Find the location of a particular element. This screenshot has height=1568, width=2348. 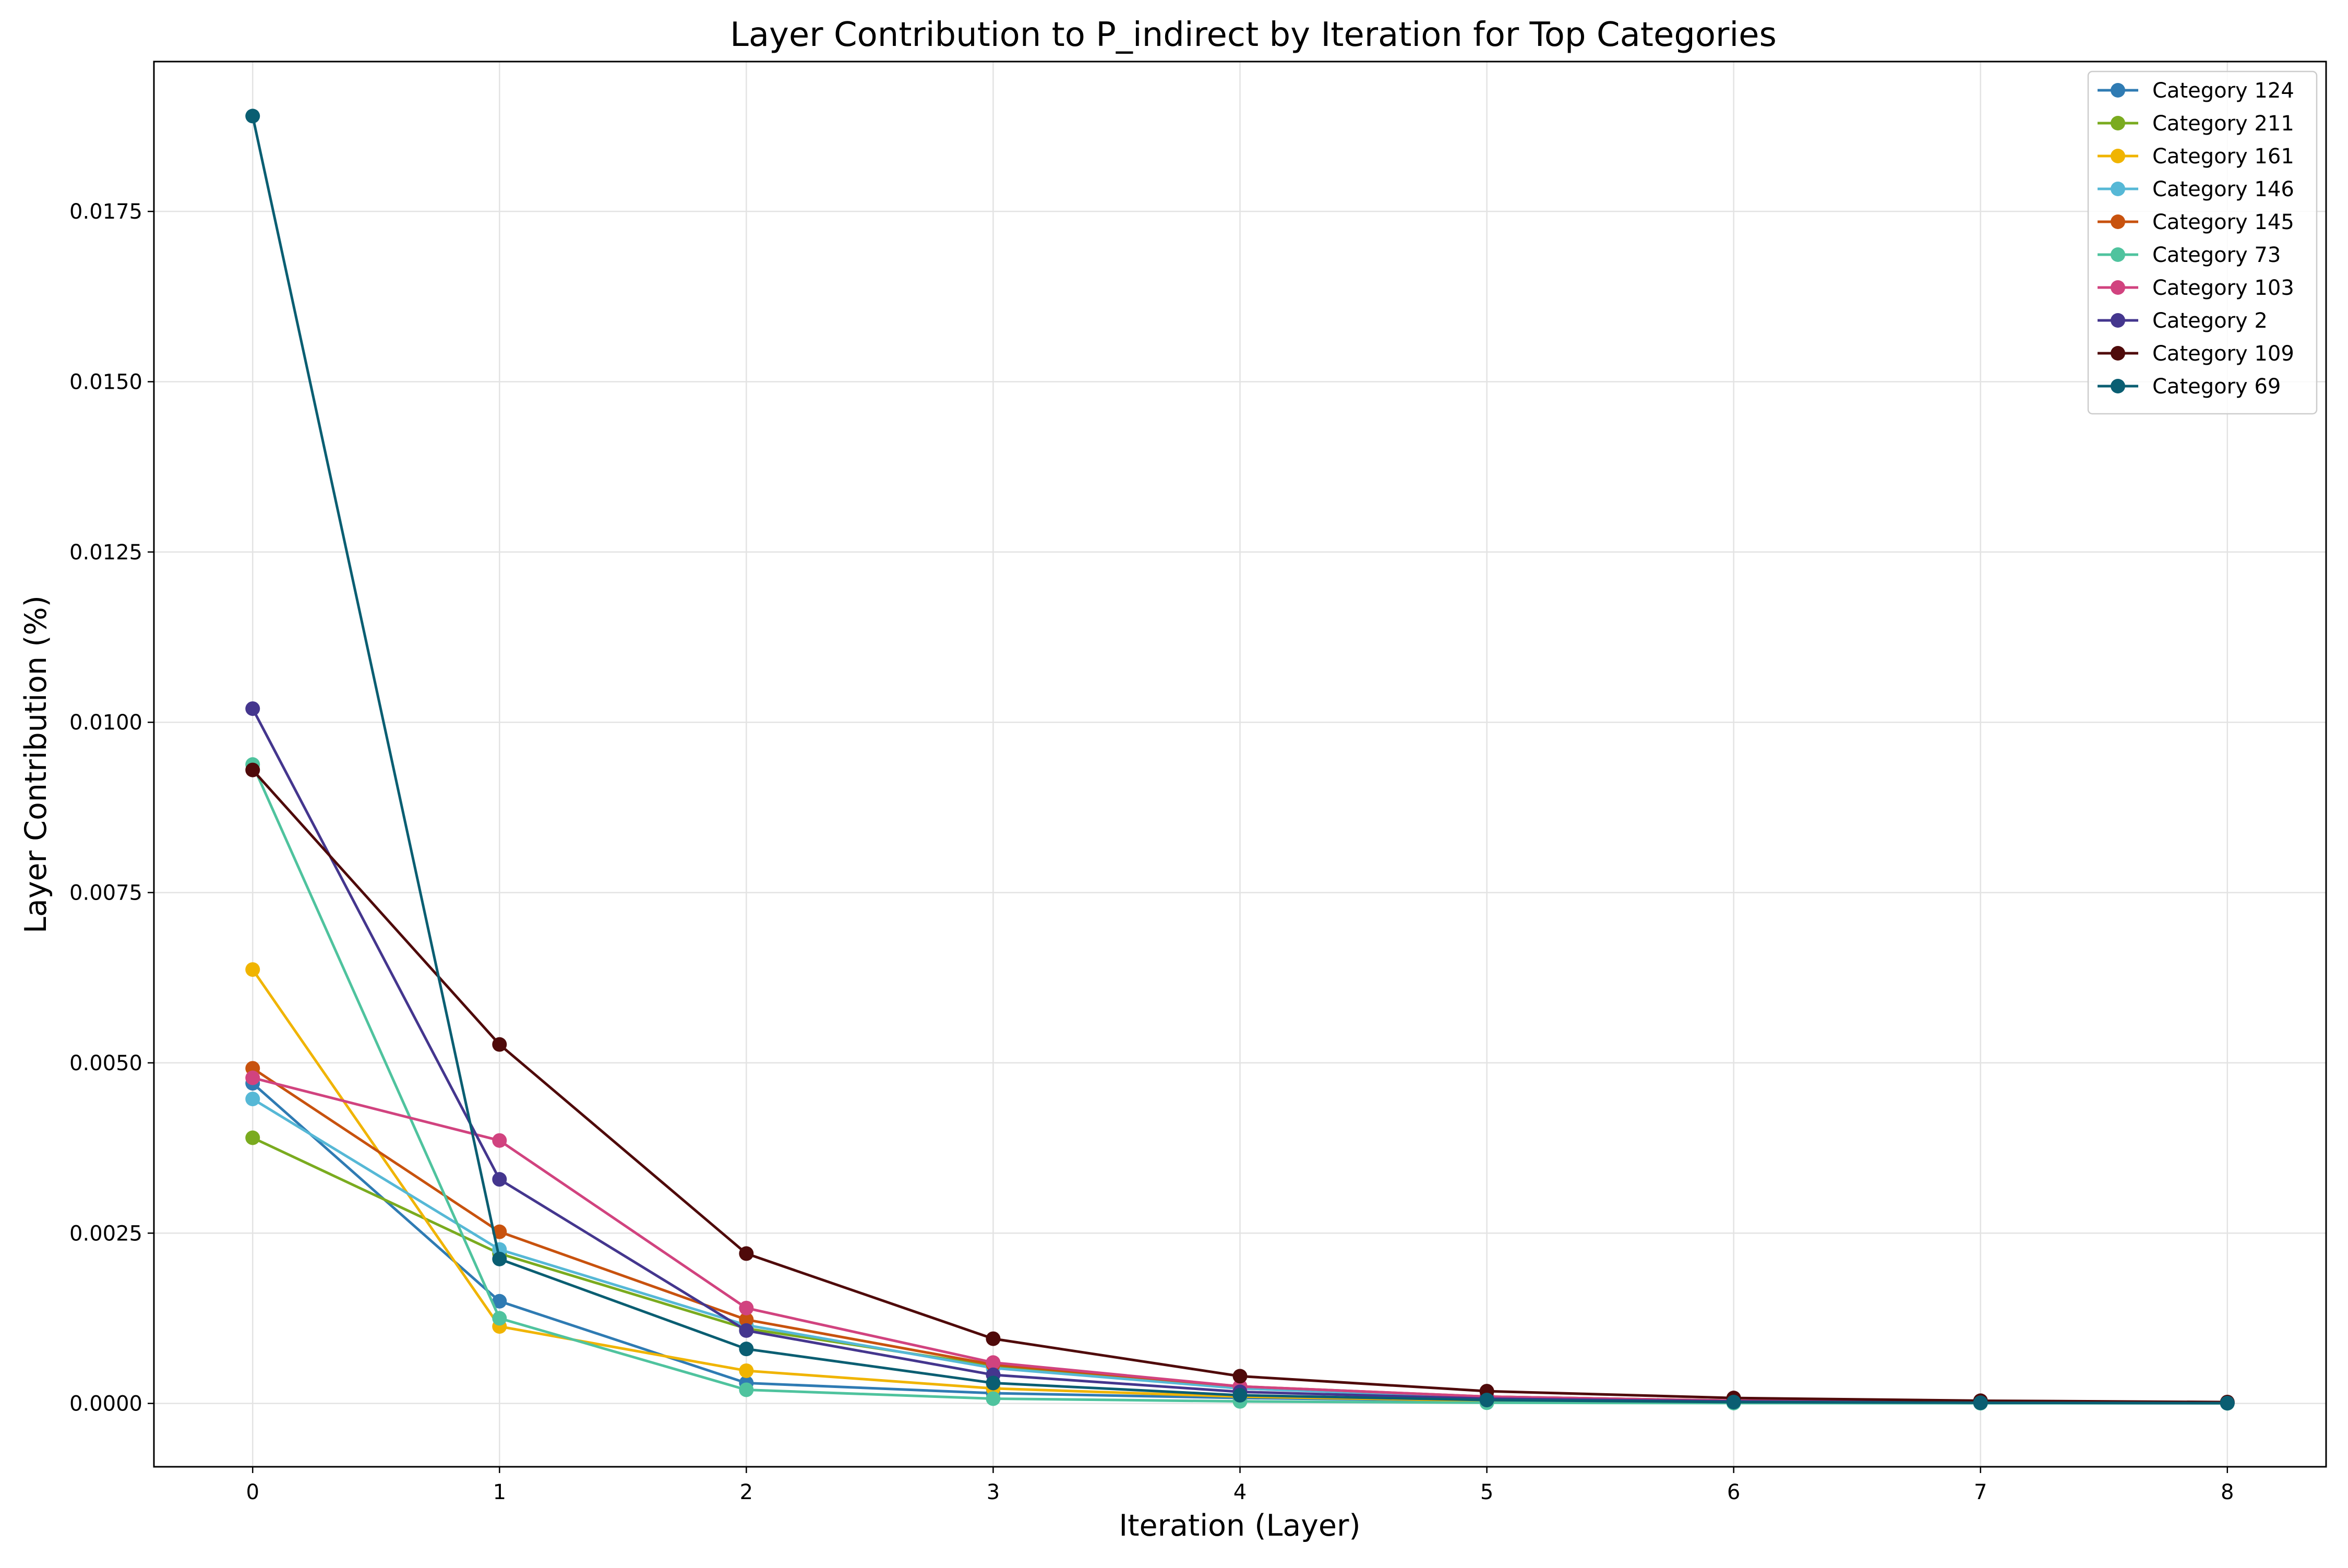

x-tick-label: 0 is located at coordinates (252, 1492).